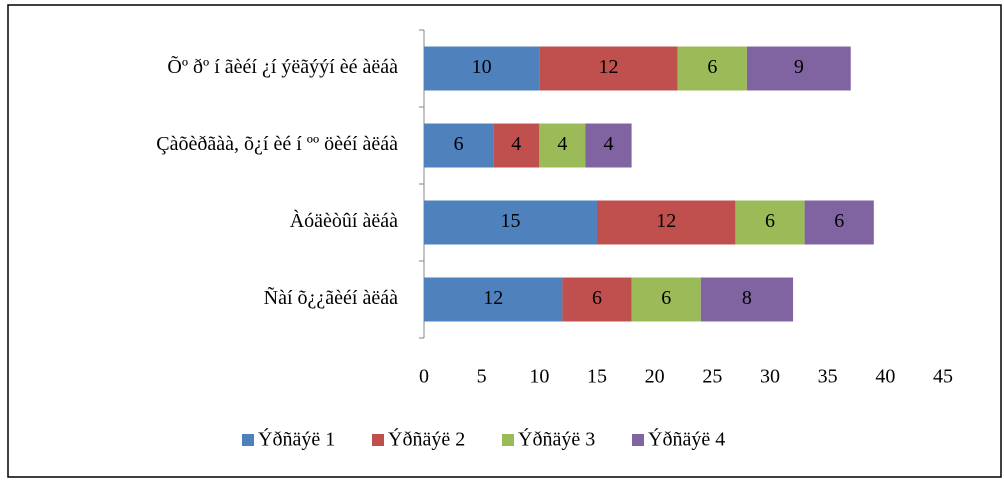  What do you see at coordinates (331, 297) in the screenshot?
I see `y-tick-label: Ñàí õ¿¿ãèéí àëáà` at bounding box center [331, 297].